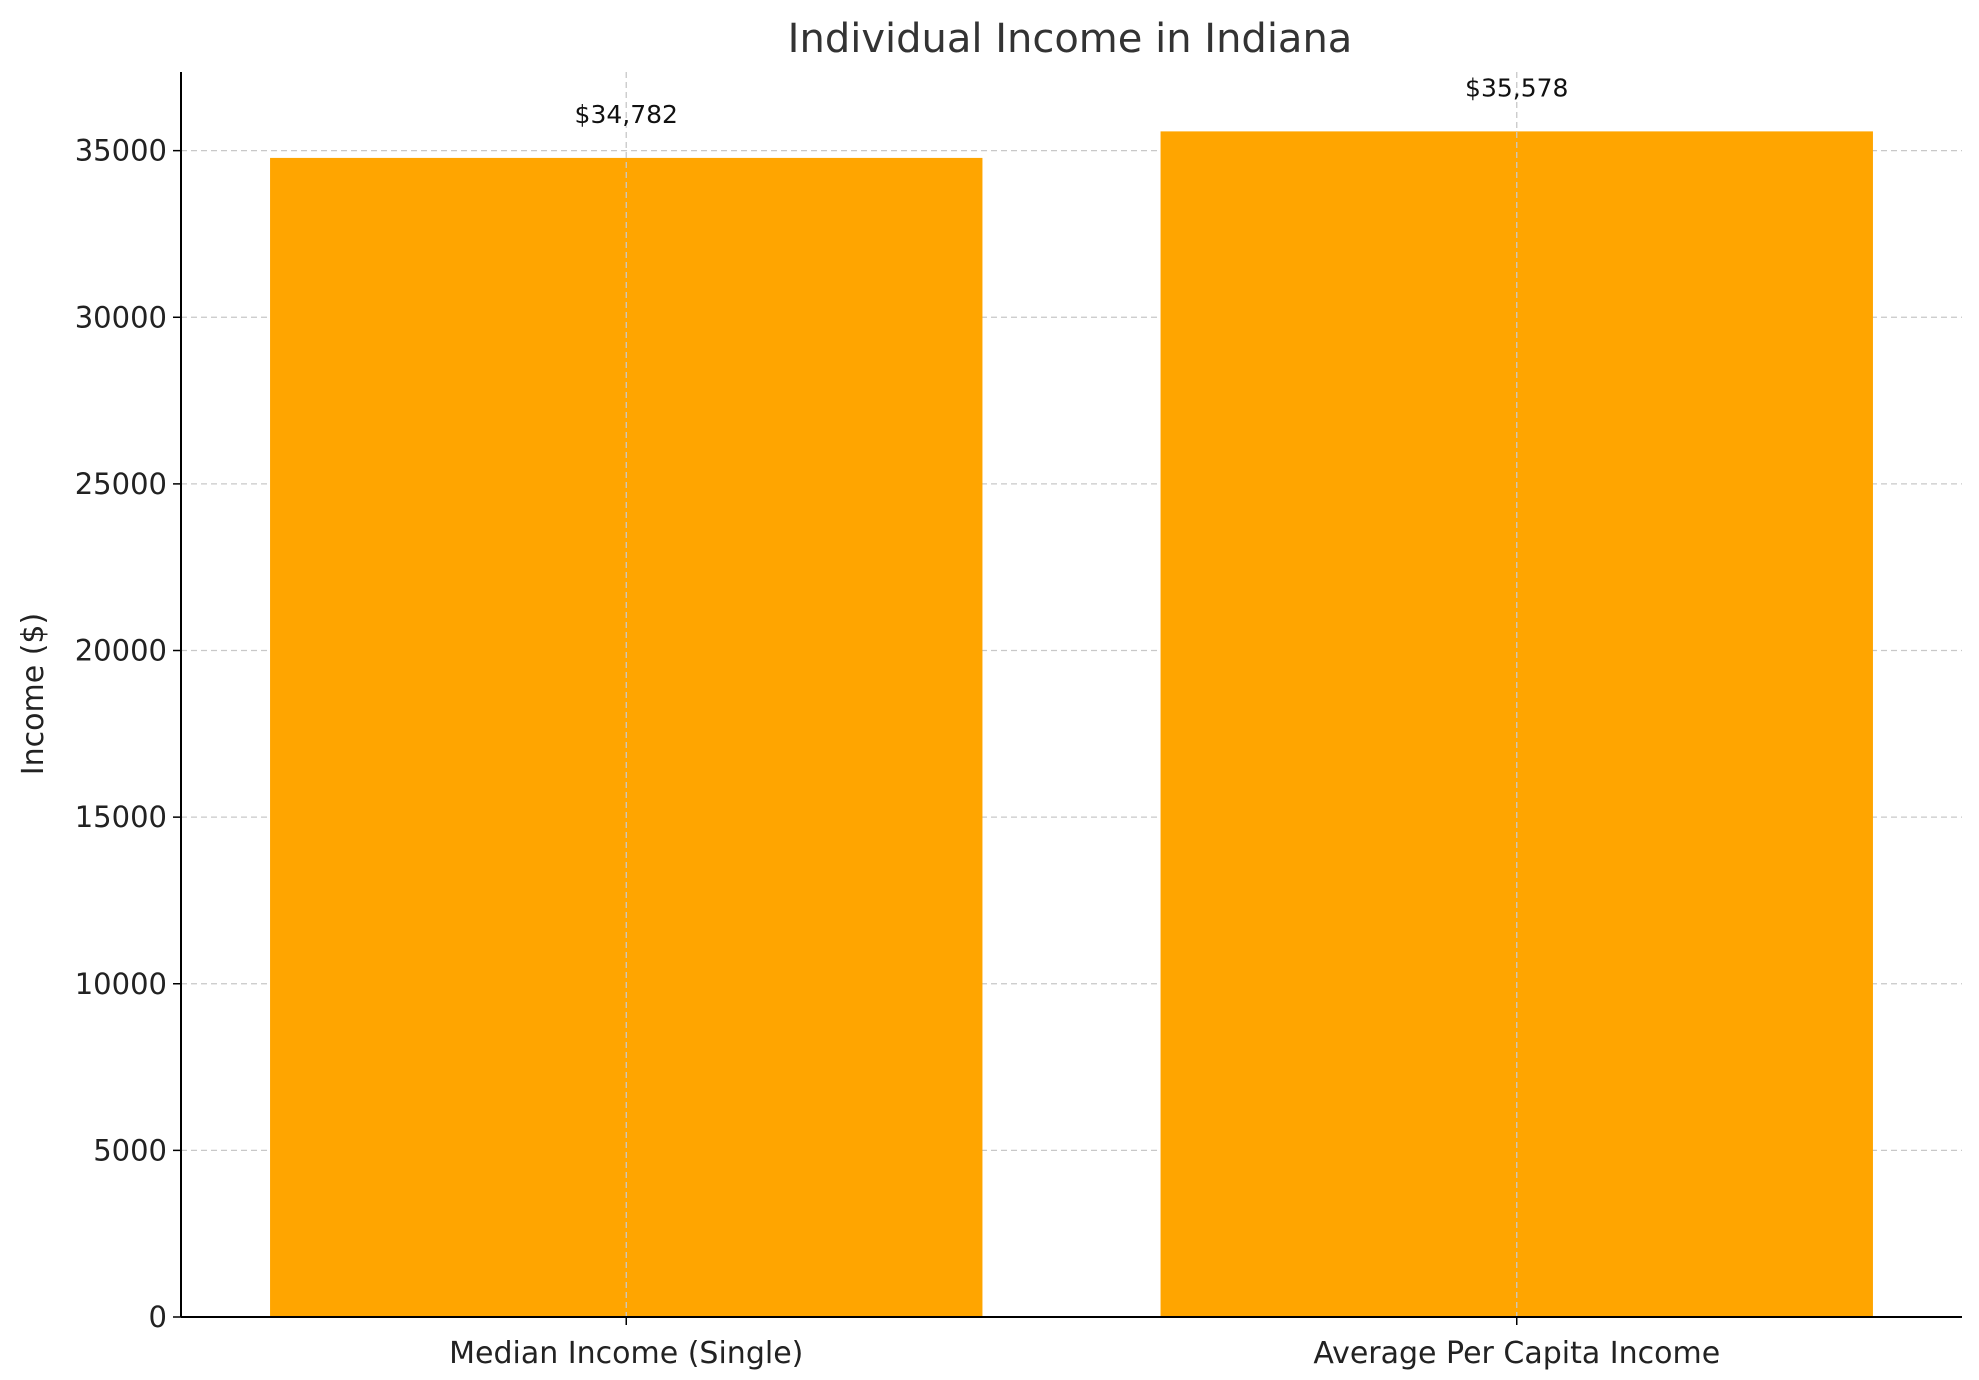 The image size is (1979, 1380). What do you see at coordinates (121, 151) in the screenshot?
I see `y-tick-label: 35000` at bounding box center [121, 151].